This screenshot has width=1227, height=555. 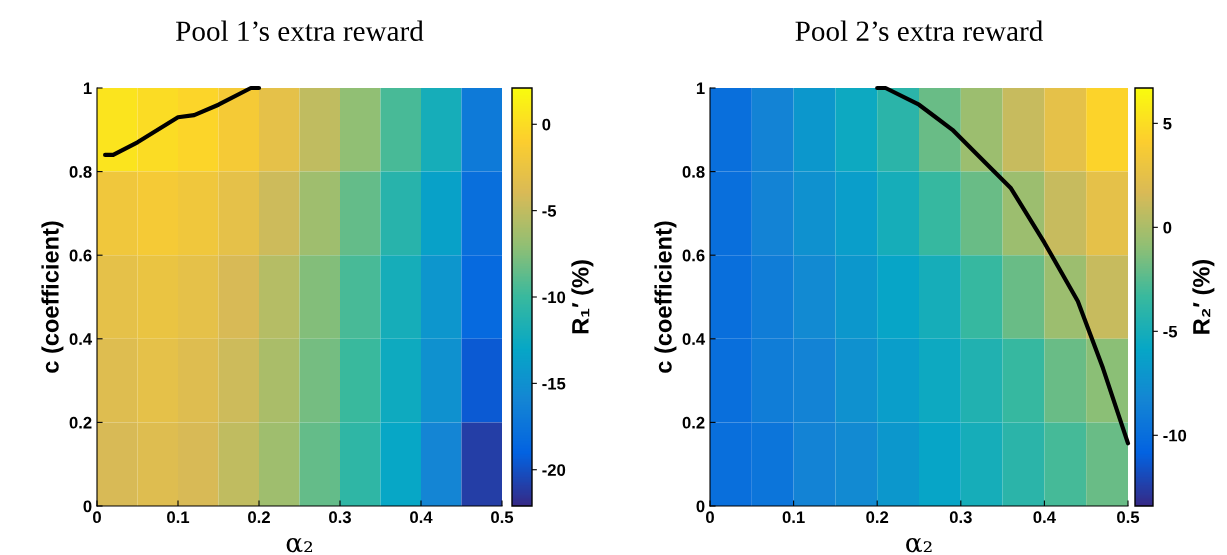 I want to click on color-bar-title: R₁′ (%), so click(x=582, y=297).